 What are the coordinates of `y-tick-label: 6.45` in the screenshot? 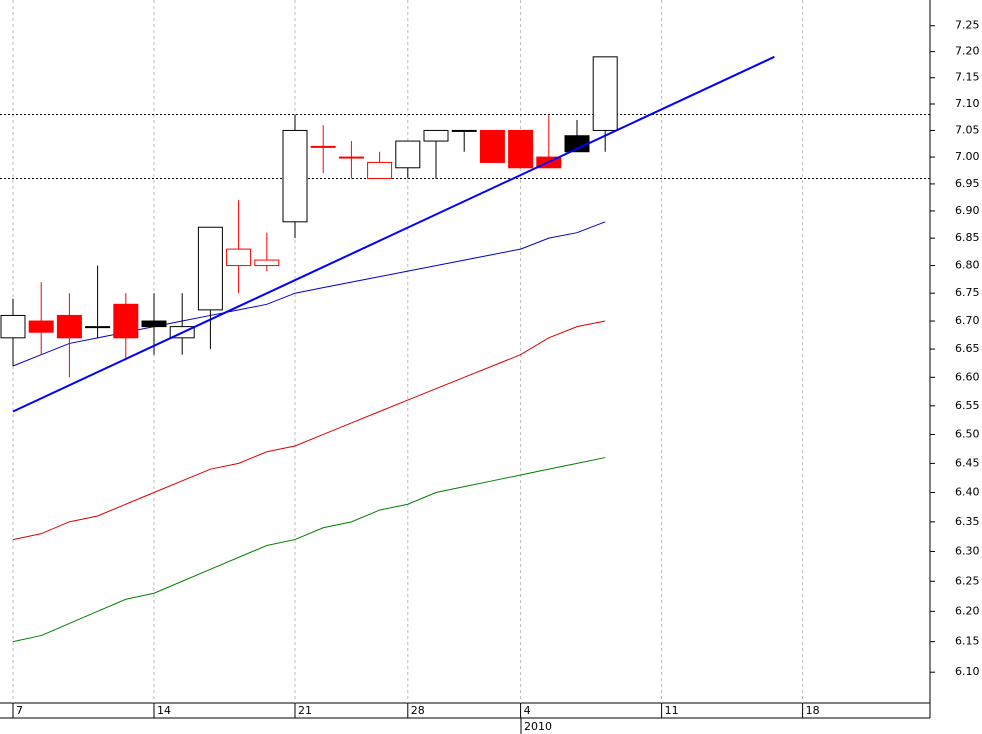 It's located at (967, 462).